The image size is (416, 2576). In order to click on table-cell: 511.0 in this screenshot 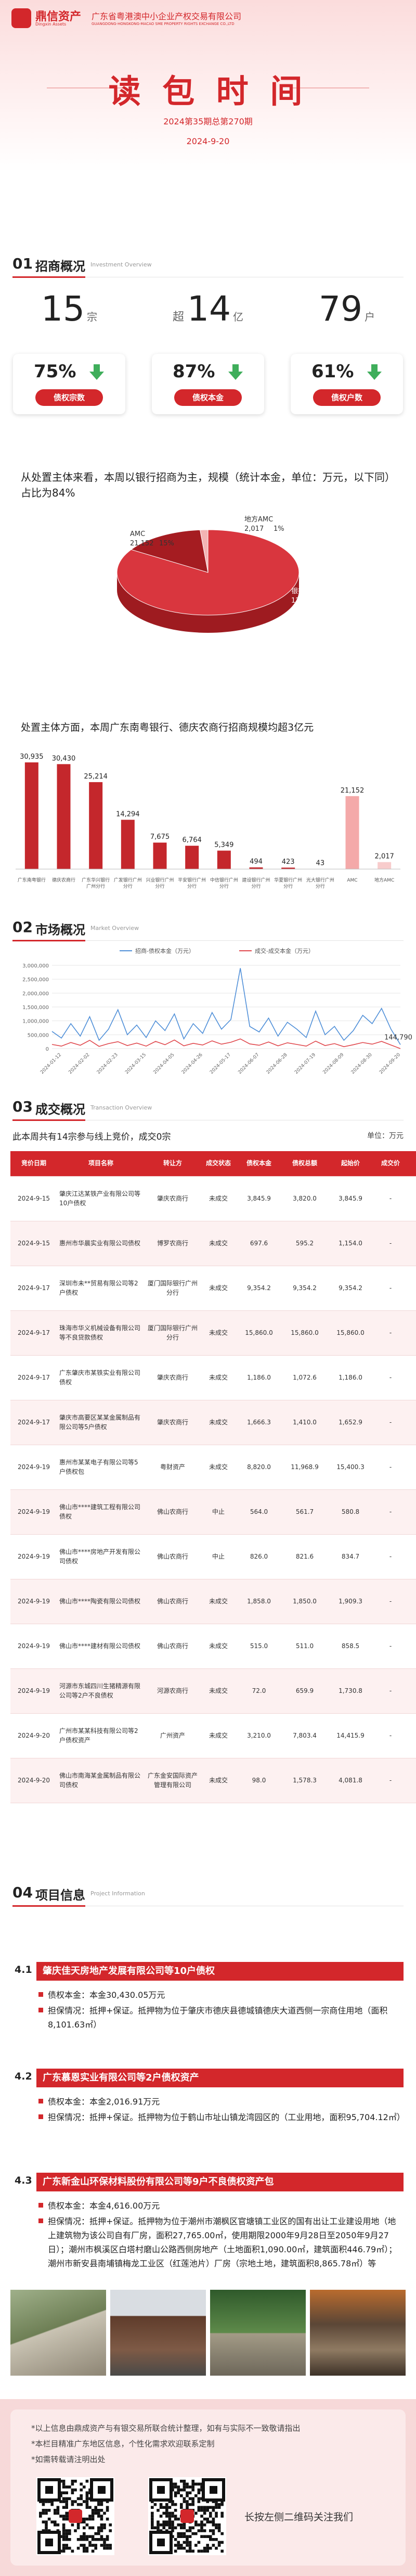, I will do `click(305, 1646)`.